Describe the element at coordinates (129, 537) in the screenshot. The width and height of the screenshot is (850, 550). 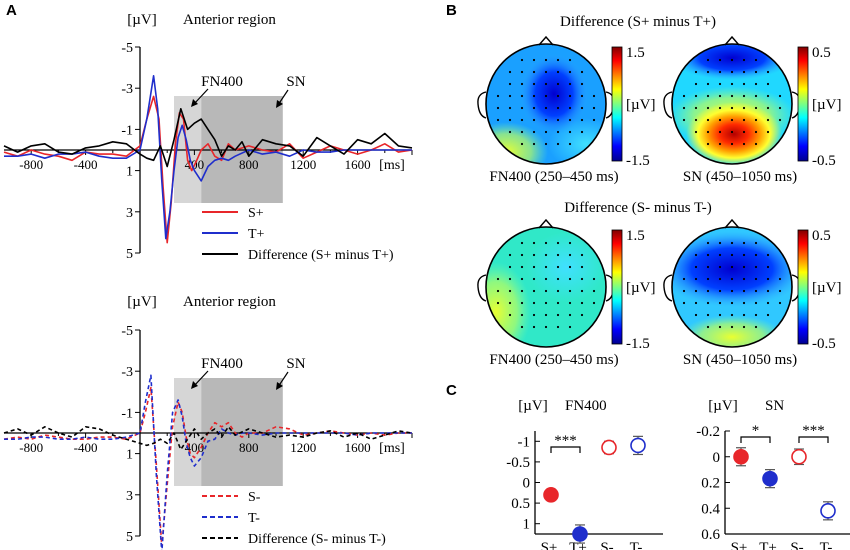
I see `erp-bottom-y-tick-label: 5` at that location.